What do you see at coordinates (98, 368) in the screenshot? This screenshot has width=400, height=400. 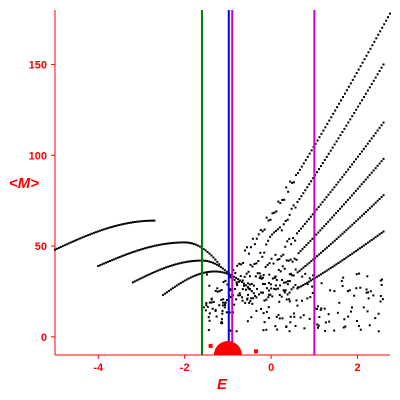 I see `x-tick-label: -4` at bounding box center [98, 368].